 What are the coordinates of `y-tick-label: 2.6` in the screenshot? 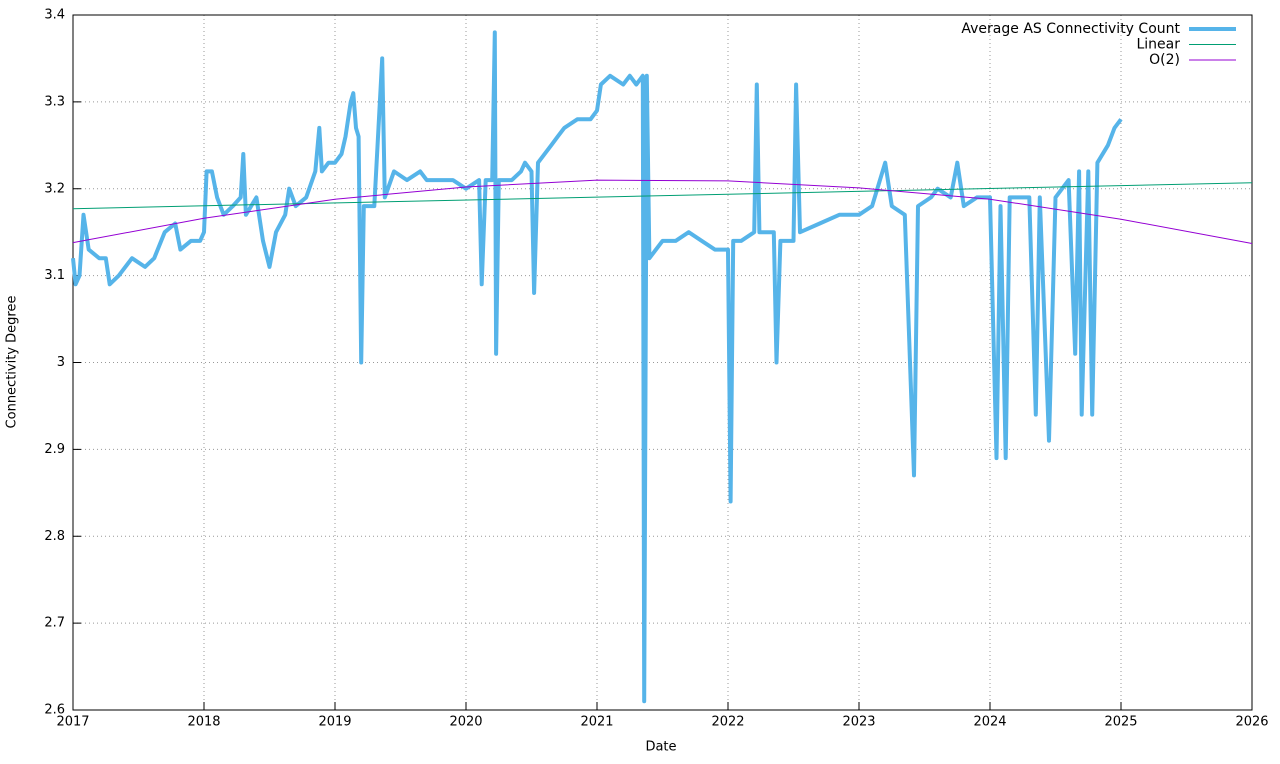 It's located at (54, 710).